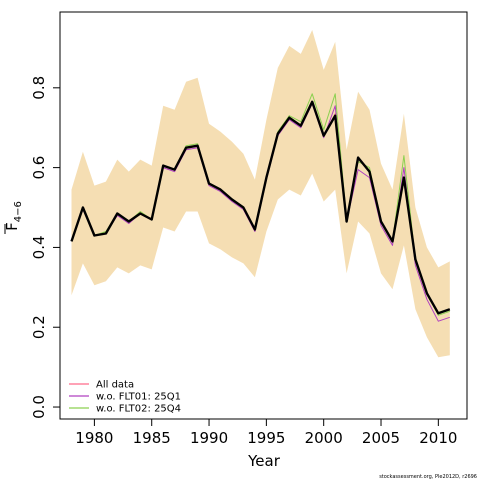  I want to click on x-tick-label: 1980, so click(94, 438).